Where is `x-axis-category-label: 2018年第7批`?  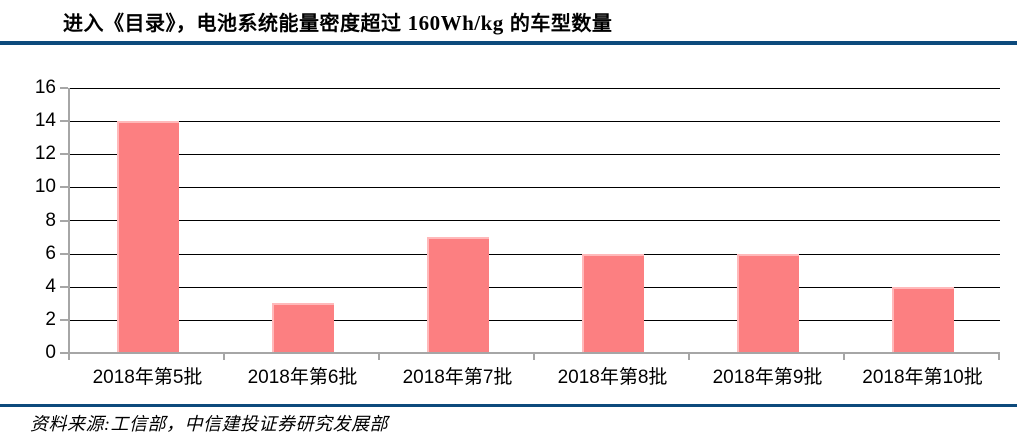 x-axis-category-label: 2018年第7批 is located at coordinates (457, 377).